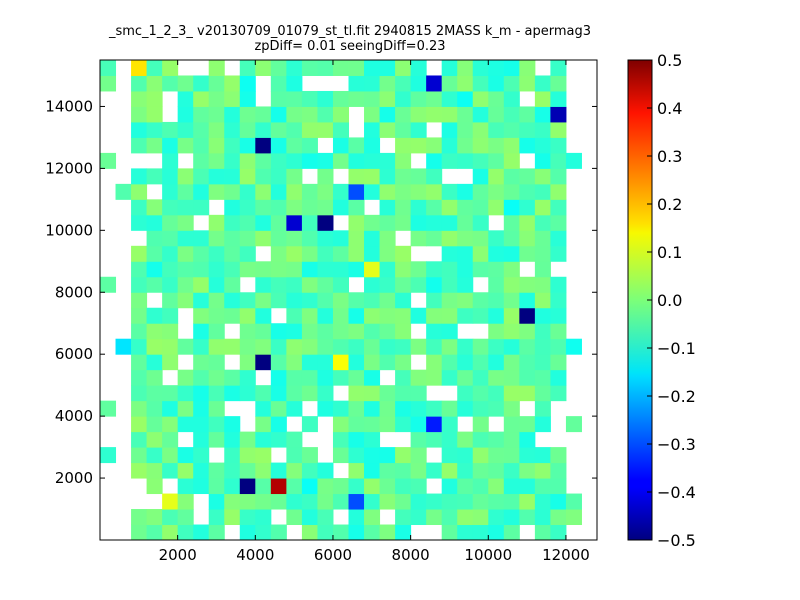 This screenshot has height=600, width=800. I want to click on colorbar-tick-label: 0.3, so click(669, 156).